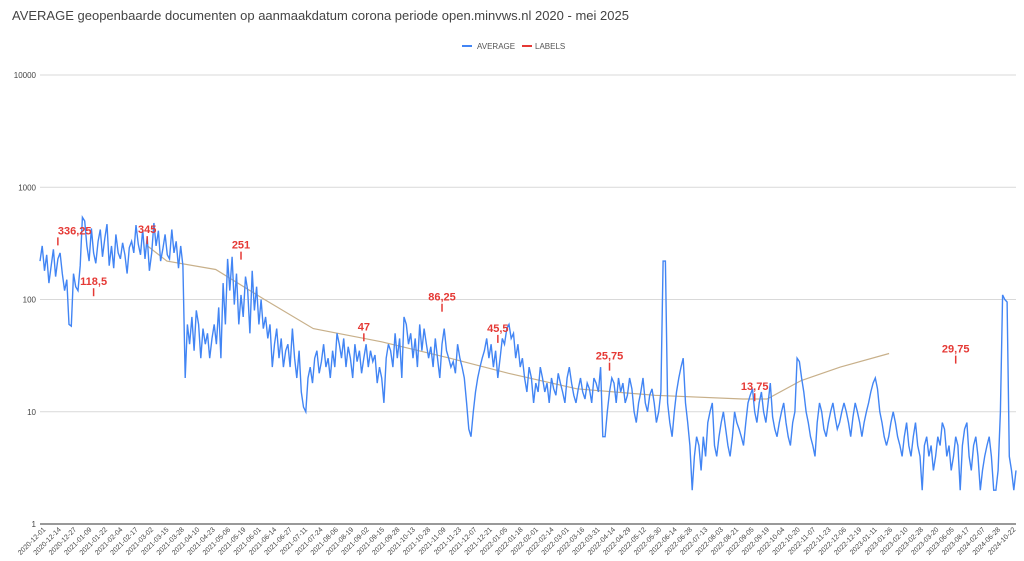 This screenshot has height=561, width=1024. What do you see at coordinates (527, 46) in the screenshot?
I see `legend-labels-swatch` at bounding box center [527, 46].